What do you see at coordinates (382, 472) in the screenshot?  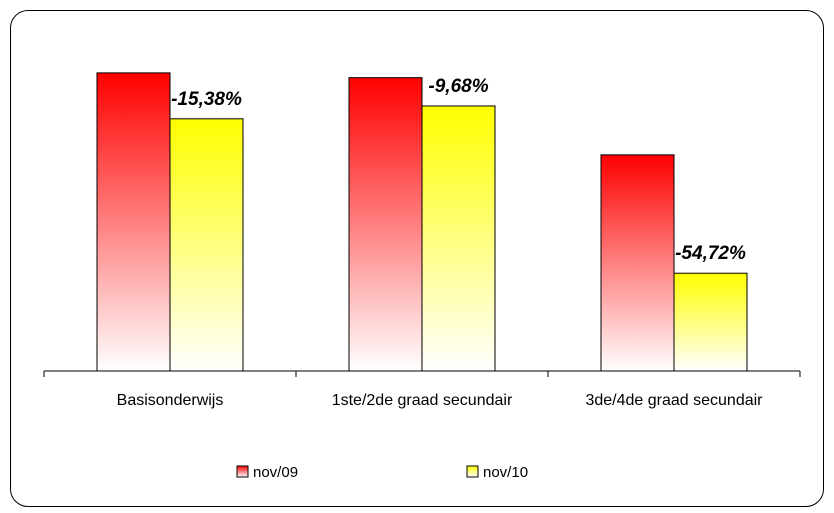 I see `legend: nov/09 nov/10` at bounding box center [382, 472].